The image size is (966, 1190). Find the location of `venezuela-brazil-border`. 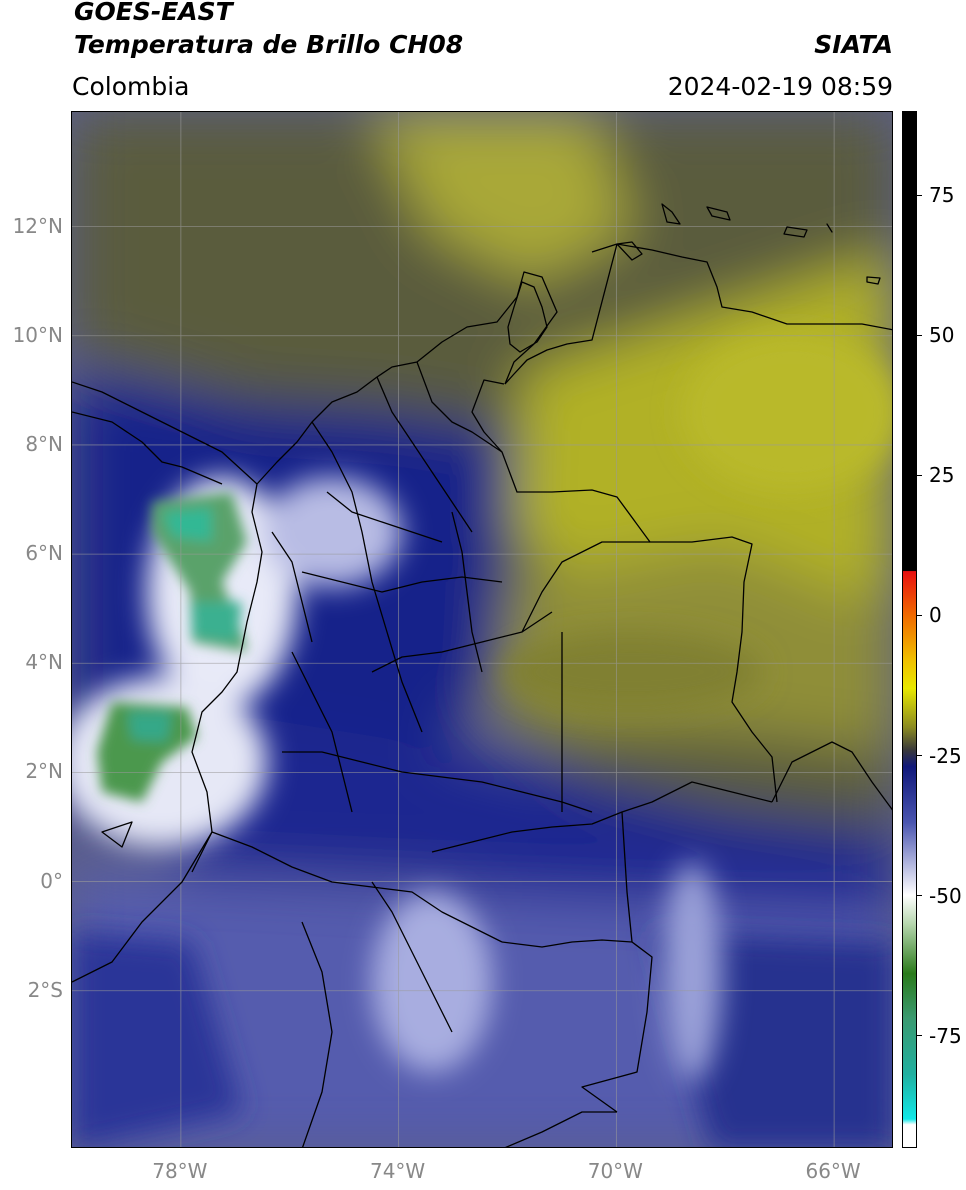

venezuela-brazil-border is located at coordinates (831, 776).